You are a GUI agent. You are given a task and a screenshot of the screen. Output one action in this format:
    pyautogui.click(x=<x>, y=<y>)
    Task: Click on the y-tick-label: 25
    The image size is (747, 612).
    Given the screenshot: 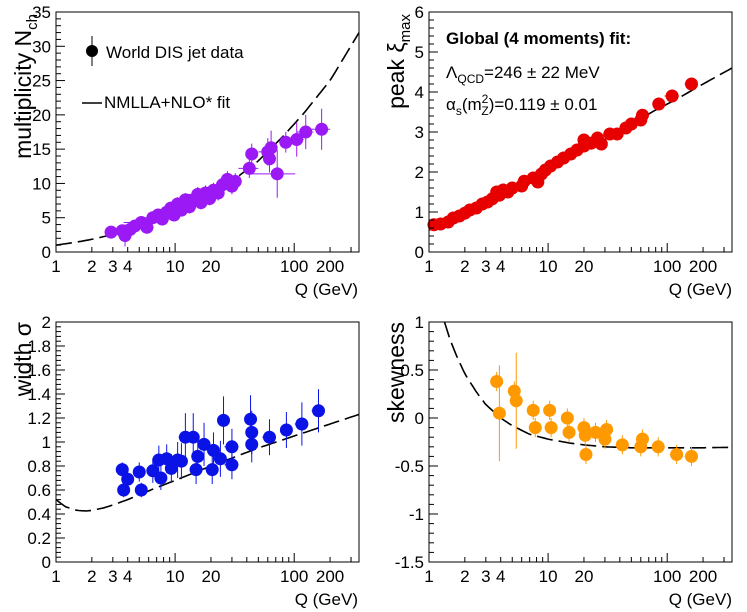 What is the action you would take?
    pyautogui.click(x=41, y=81)
    